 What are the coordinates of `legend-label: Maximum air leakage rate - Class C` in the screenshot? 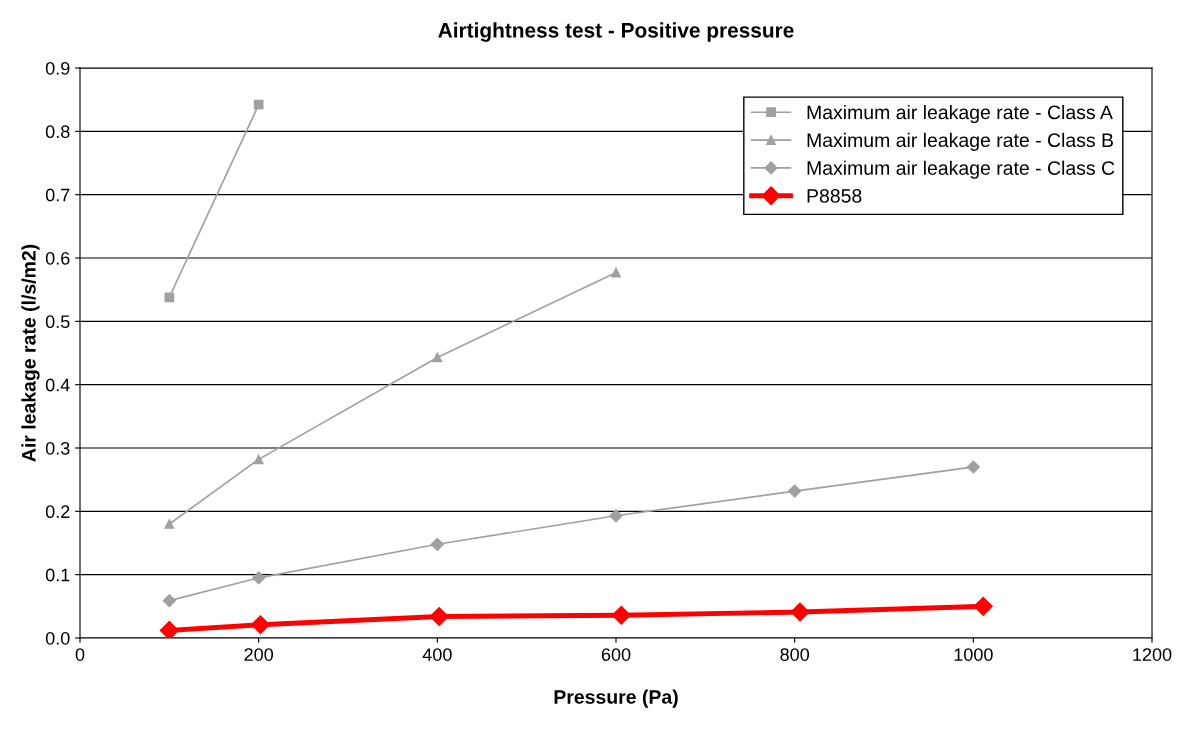 It's located at (961, 169).